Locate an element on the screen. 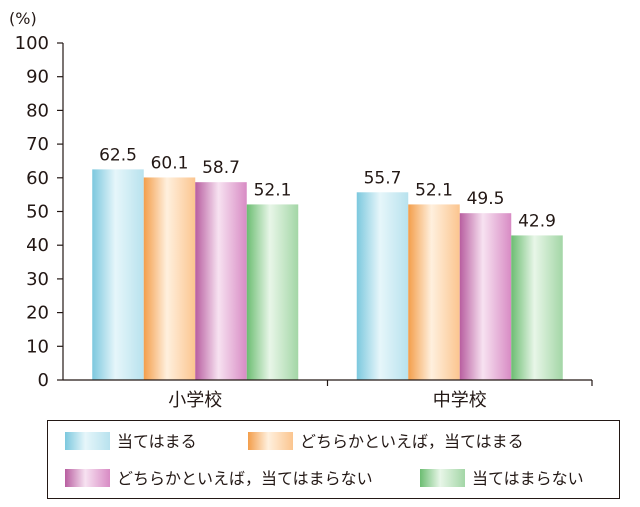 This screenshot has width=640, height=507. y-tick-label: 50 is located at coordinates (37, 212).